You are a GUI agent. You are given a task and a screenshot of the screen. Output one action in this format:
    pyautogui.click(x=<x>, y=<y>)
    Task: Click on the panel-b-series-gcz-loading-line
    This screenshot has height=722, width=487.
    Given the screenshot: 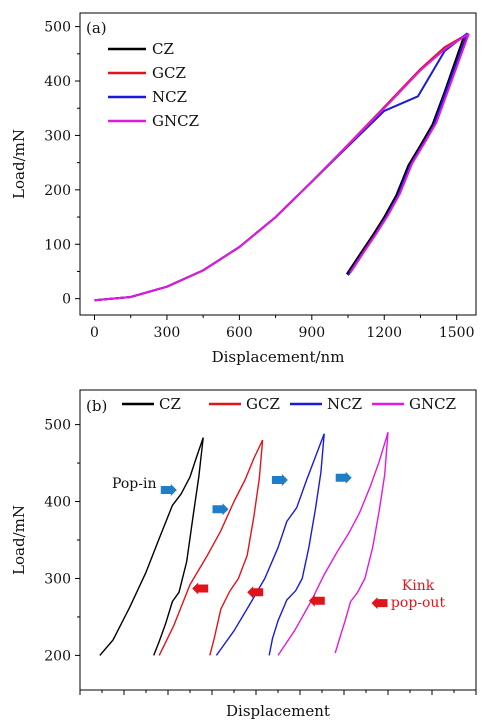 What is the action you would take?
    pyautogui.click(x=211, y=547)
    